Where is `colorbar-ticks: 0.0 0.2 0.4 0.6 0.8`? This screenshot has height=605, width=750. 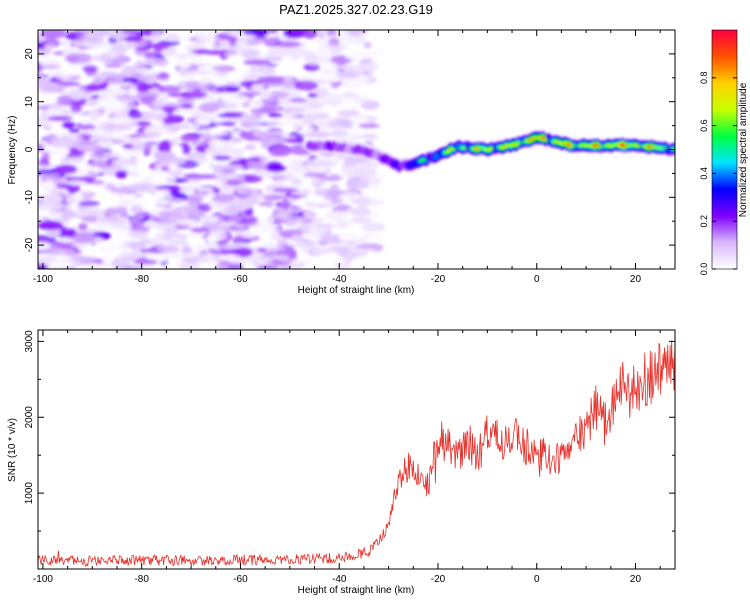
colorbar-ticks: 0.0 0.2 0.4 0.6 0.8 is located at coordinates (718, 173).